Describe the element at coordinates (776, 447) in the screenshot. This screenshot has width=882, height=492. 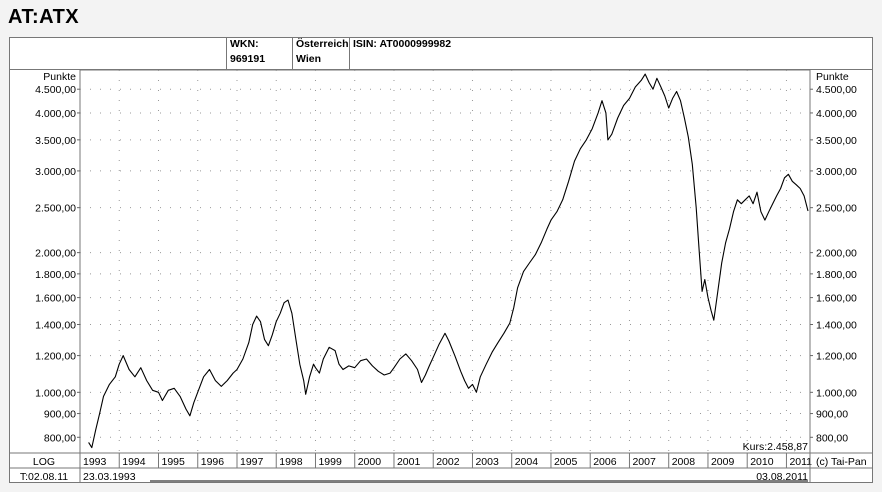
I see `current-price-label: Kurs:2.458,87` at that location.